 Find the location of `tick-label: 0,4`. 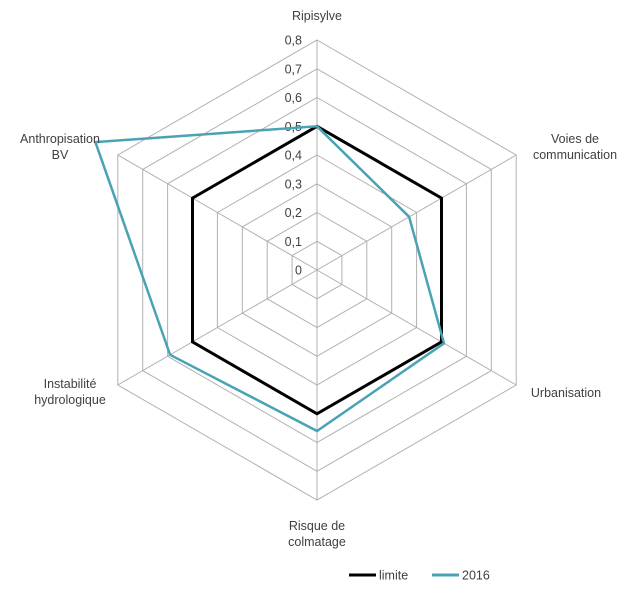

tick-label: 0,4 is located at coordinates (293, 156).